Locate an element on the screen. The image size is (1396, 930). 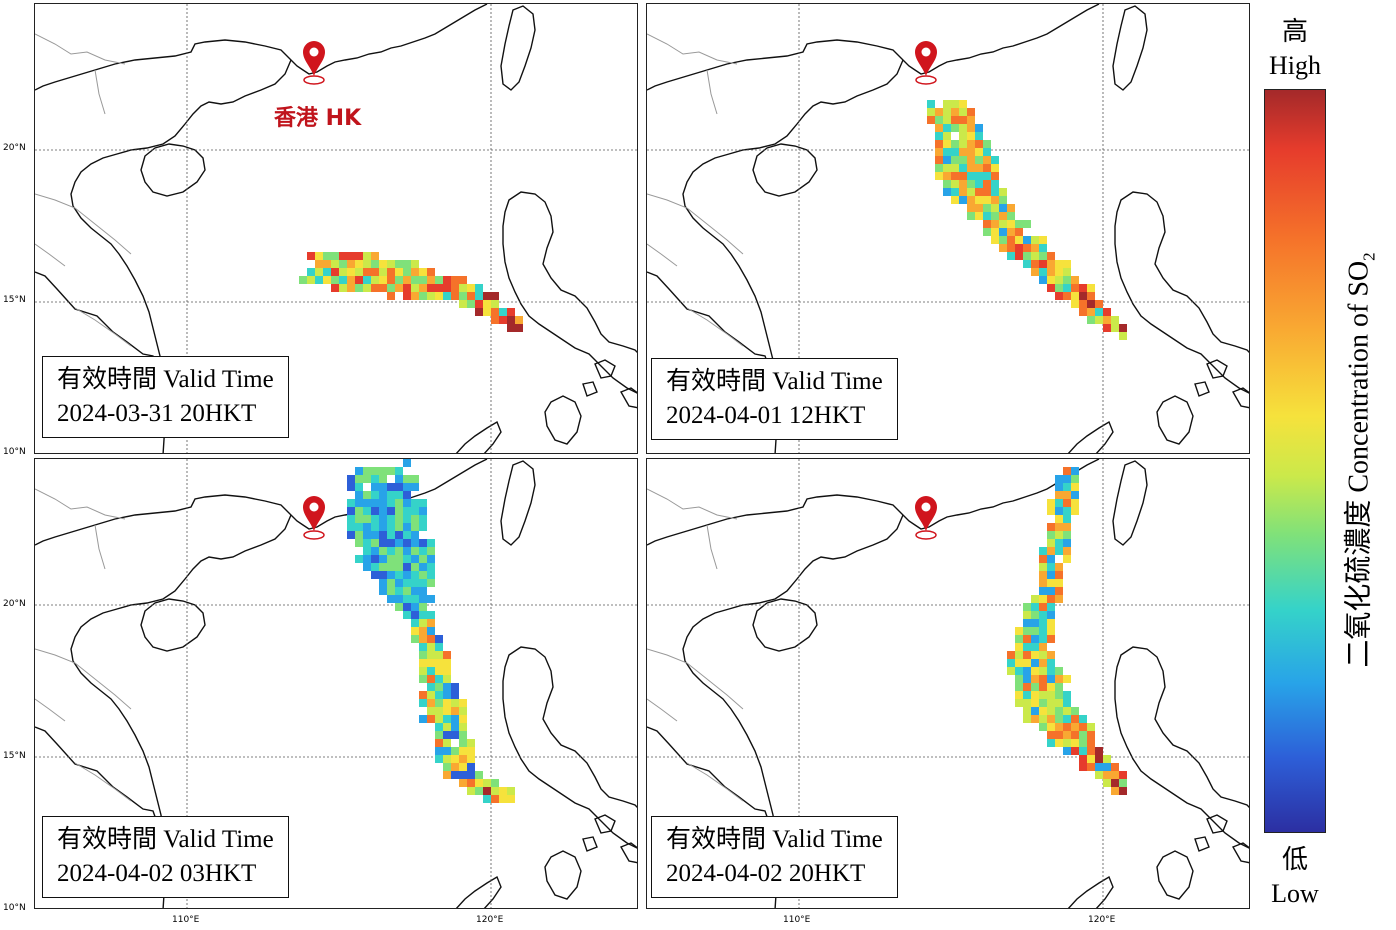
location-pin-icon is located at coordinates (926, 518).